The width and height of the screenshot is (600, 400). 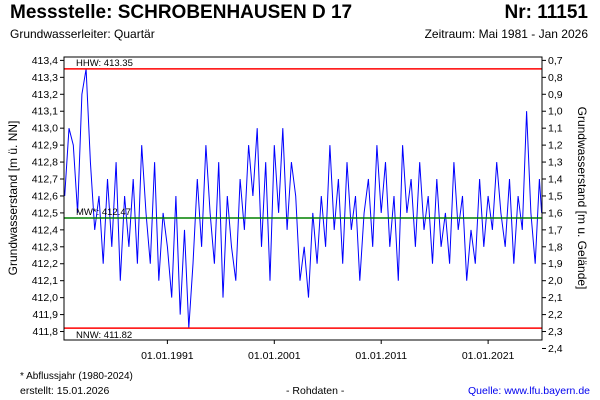 I want to click on y-tick-label-right-12: 1,9, so click(x=555, y=264).